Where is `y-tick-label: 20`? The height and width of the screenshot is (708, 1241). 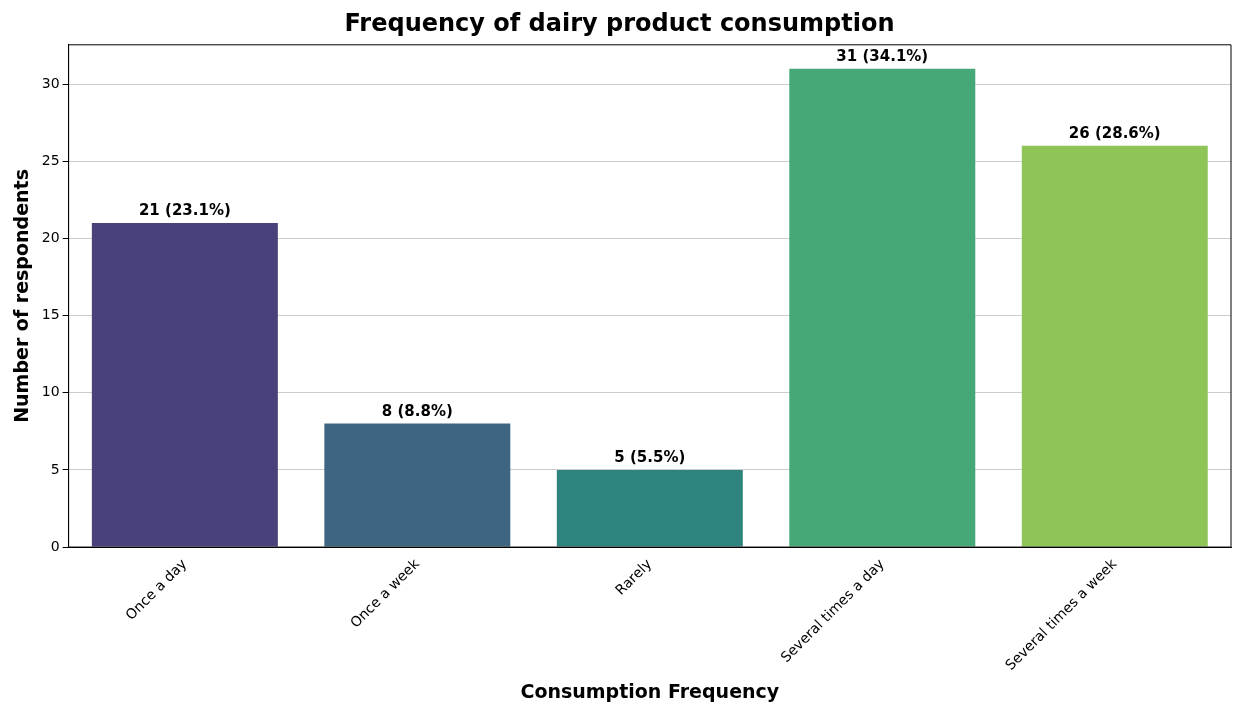
y-tick-label: 20 is located at coordinates (50, 237).